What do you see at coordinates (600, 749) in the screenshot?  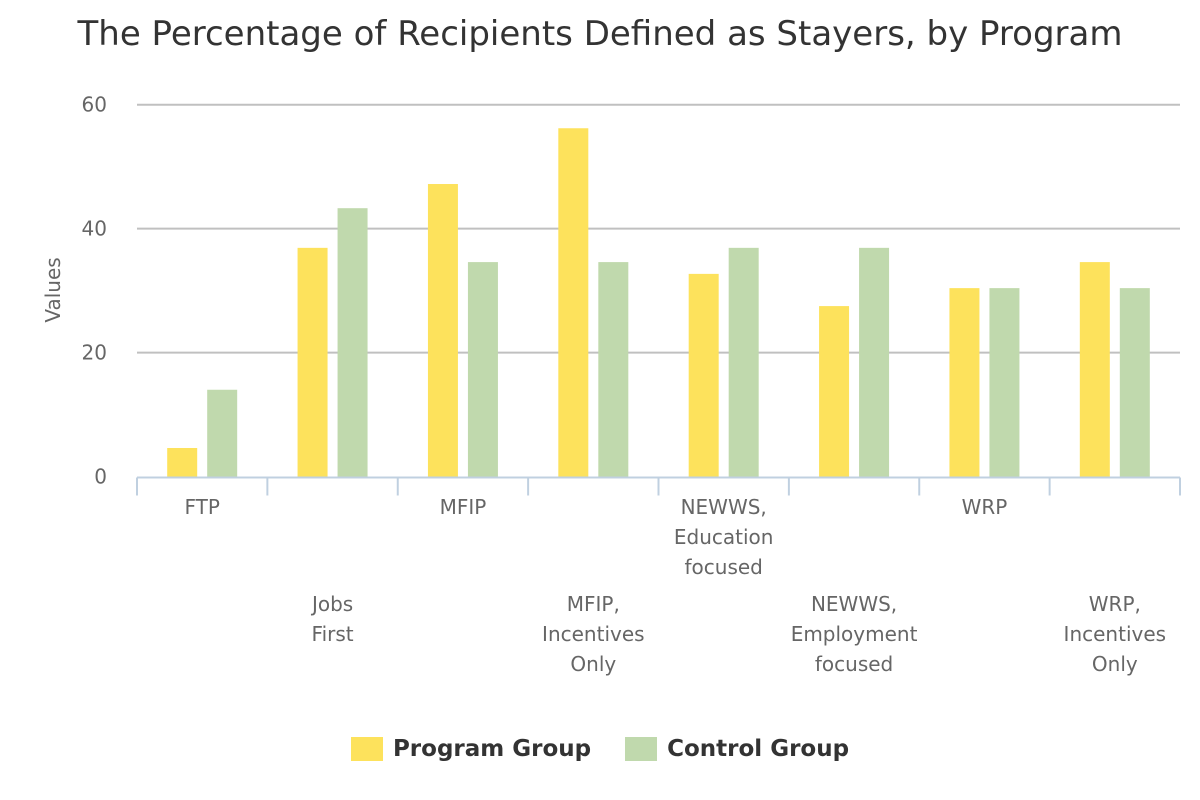 I see `legend: Program Group Control Group` at bounding box center [600, 749].